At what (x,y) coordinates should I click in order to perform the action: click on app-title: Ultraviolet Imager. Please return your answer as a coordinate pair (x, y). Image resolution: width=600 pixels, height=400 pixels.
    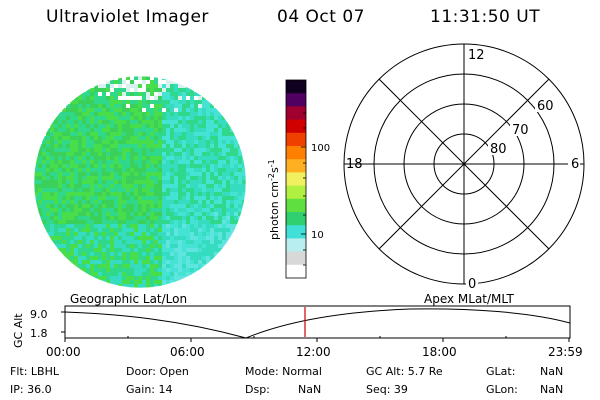
    Looking at the image, I should click on (127, 17).